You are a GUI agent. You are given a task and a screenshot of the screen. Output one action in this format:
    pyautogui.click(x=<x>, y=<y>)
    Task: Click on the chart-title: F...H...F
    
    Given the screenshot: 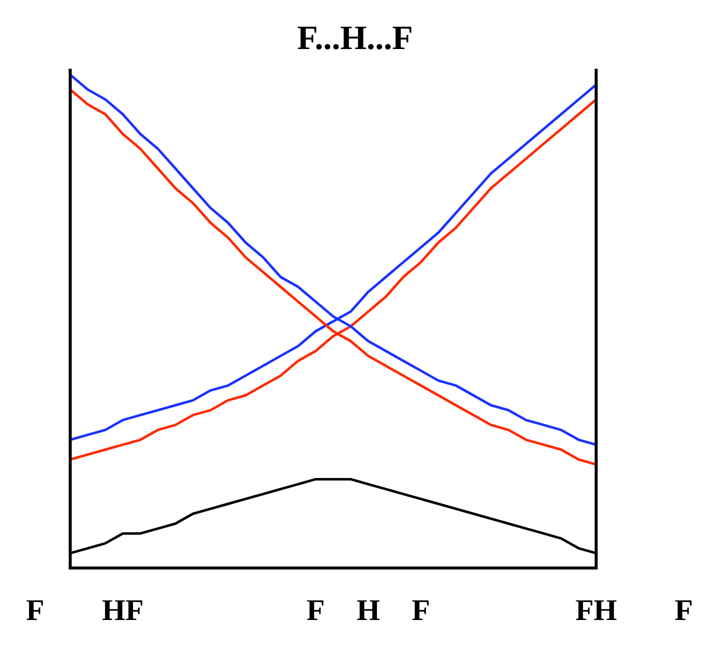 What is the action you would take?
    pyautogui.click(x=355, y=39)
    